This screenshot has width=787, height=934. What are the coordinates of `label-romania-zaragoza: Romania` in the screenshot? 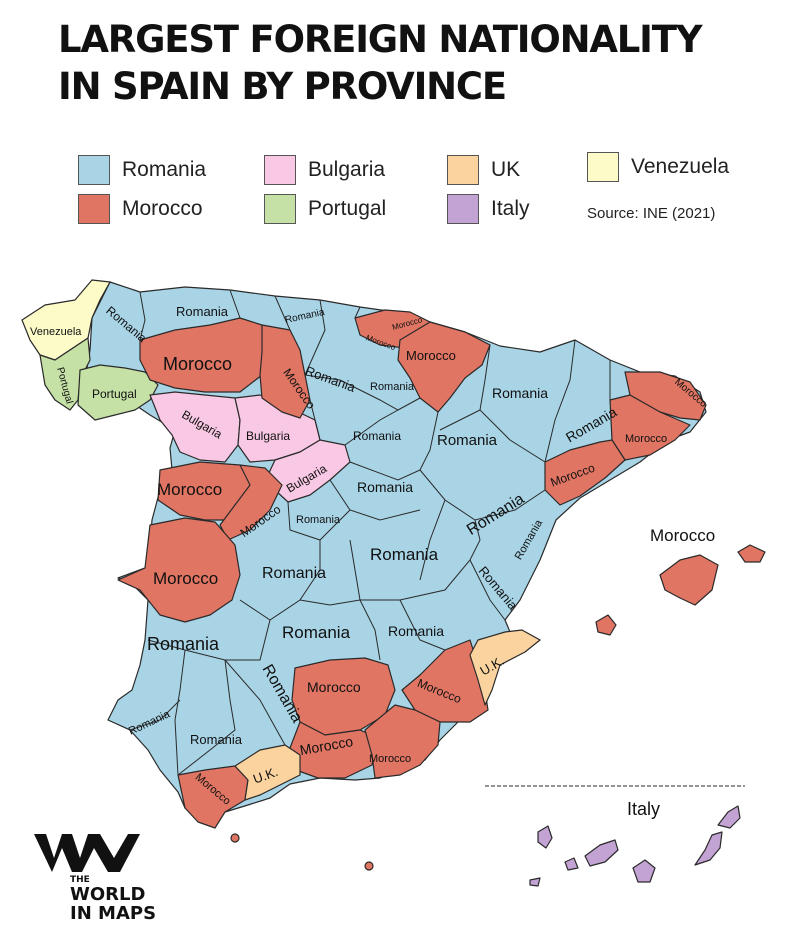 It's located at (467, 440).